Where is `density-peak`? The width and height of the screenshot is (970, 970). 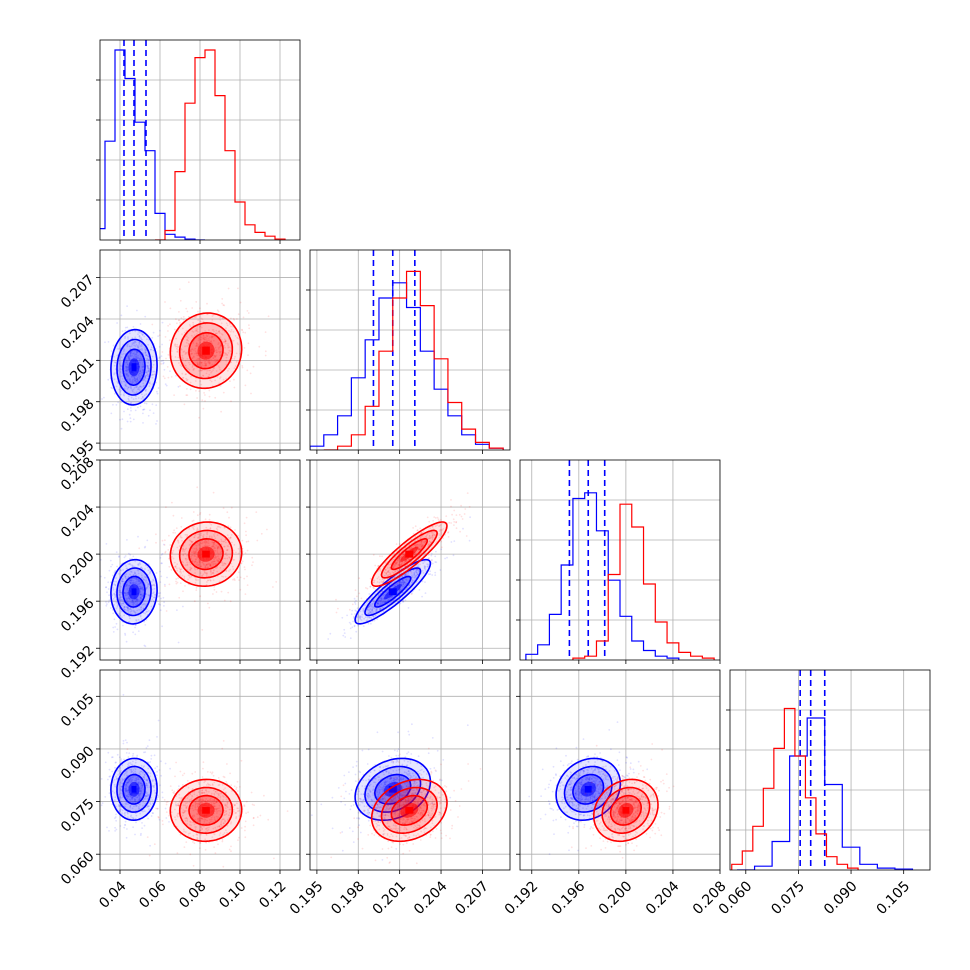
density-peak is located at coordinates (134, 789).